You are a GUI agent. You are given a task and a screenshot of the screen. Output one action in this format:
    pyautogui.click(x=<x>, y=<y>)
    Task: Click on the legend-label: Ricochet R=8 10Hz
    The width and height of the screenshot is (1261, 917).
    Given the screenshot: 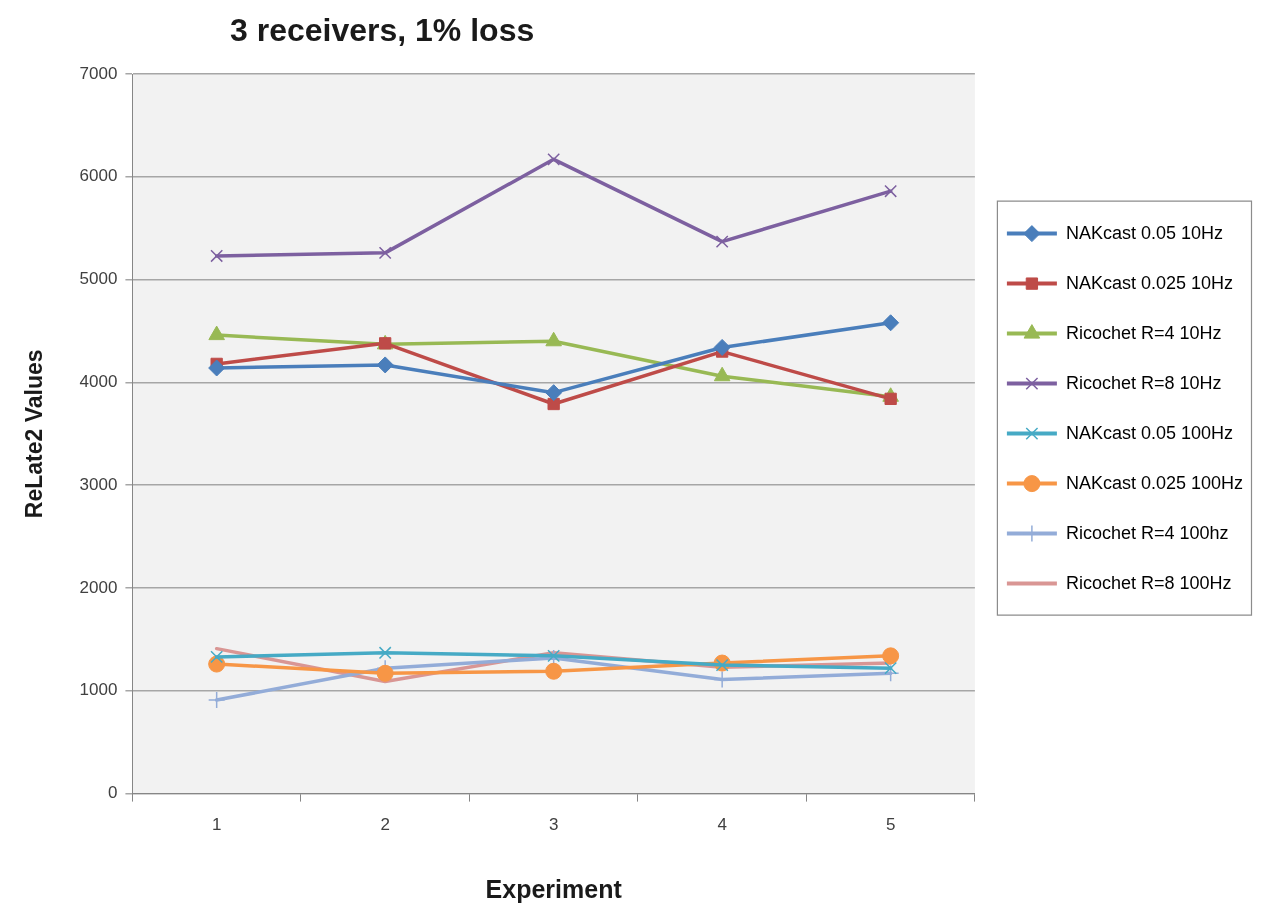 What is the action you would take?
    pyautogui.click(x=1143, y=382)
    